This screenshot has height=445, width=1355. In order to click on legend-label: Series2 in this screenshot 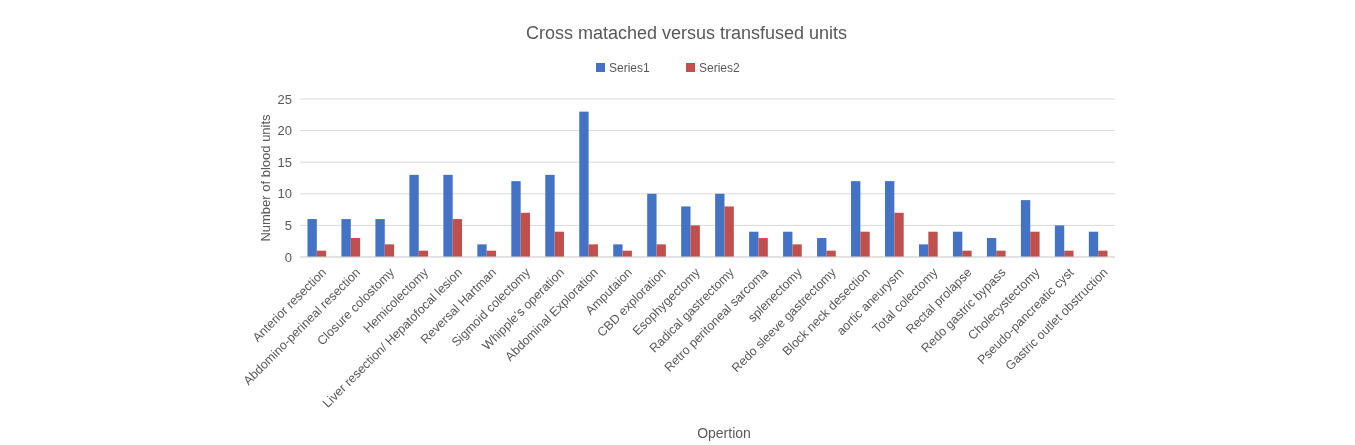, I will do `click(720, 68)`.